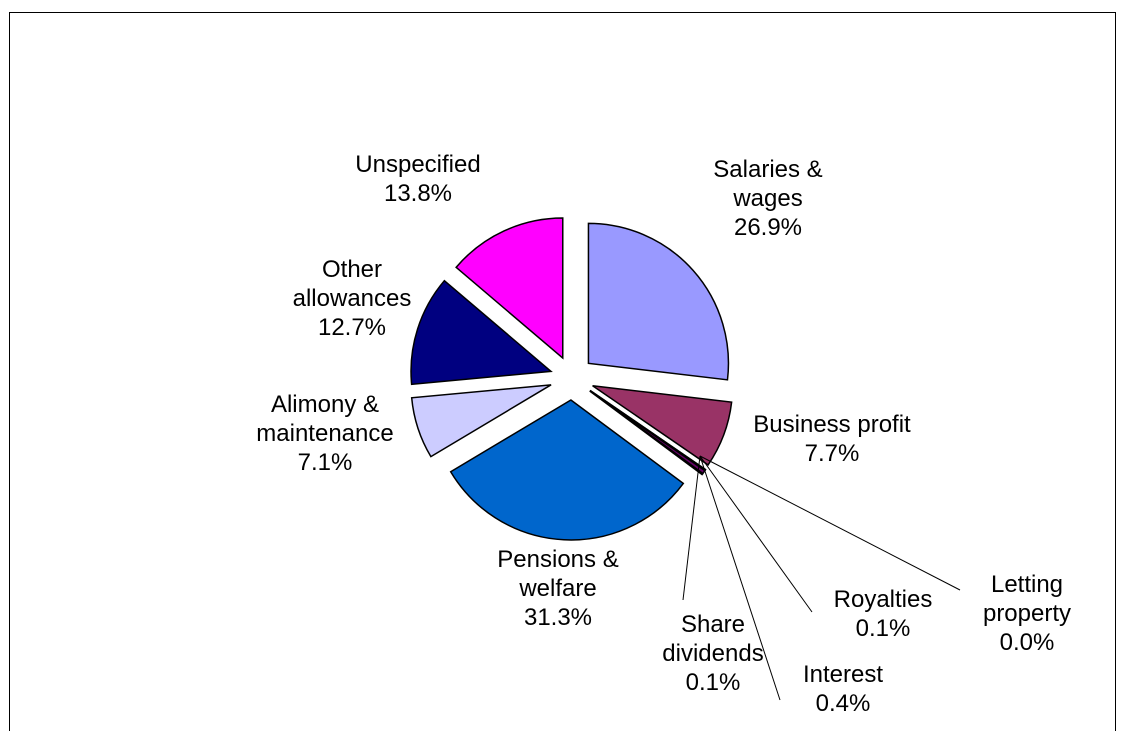 This screenshot has width=1125, height=731. Describe the element at coordinates (768, 227) in the screenshot. I see `value-label: 26.9%` at that location.